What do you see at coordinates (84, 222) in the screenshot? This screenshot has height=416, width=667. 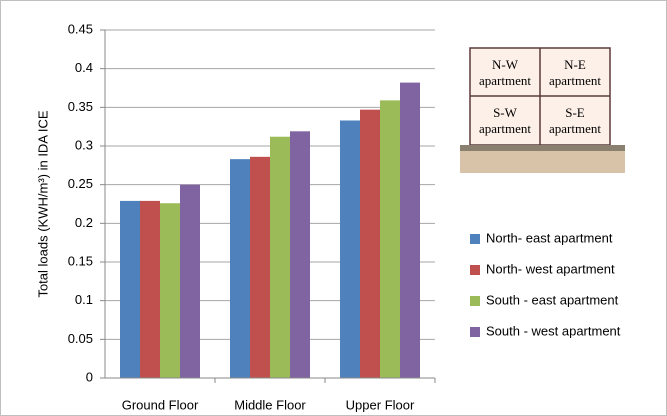 I see `y-tick-label: 0.2` at bounding box center [84, 222].